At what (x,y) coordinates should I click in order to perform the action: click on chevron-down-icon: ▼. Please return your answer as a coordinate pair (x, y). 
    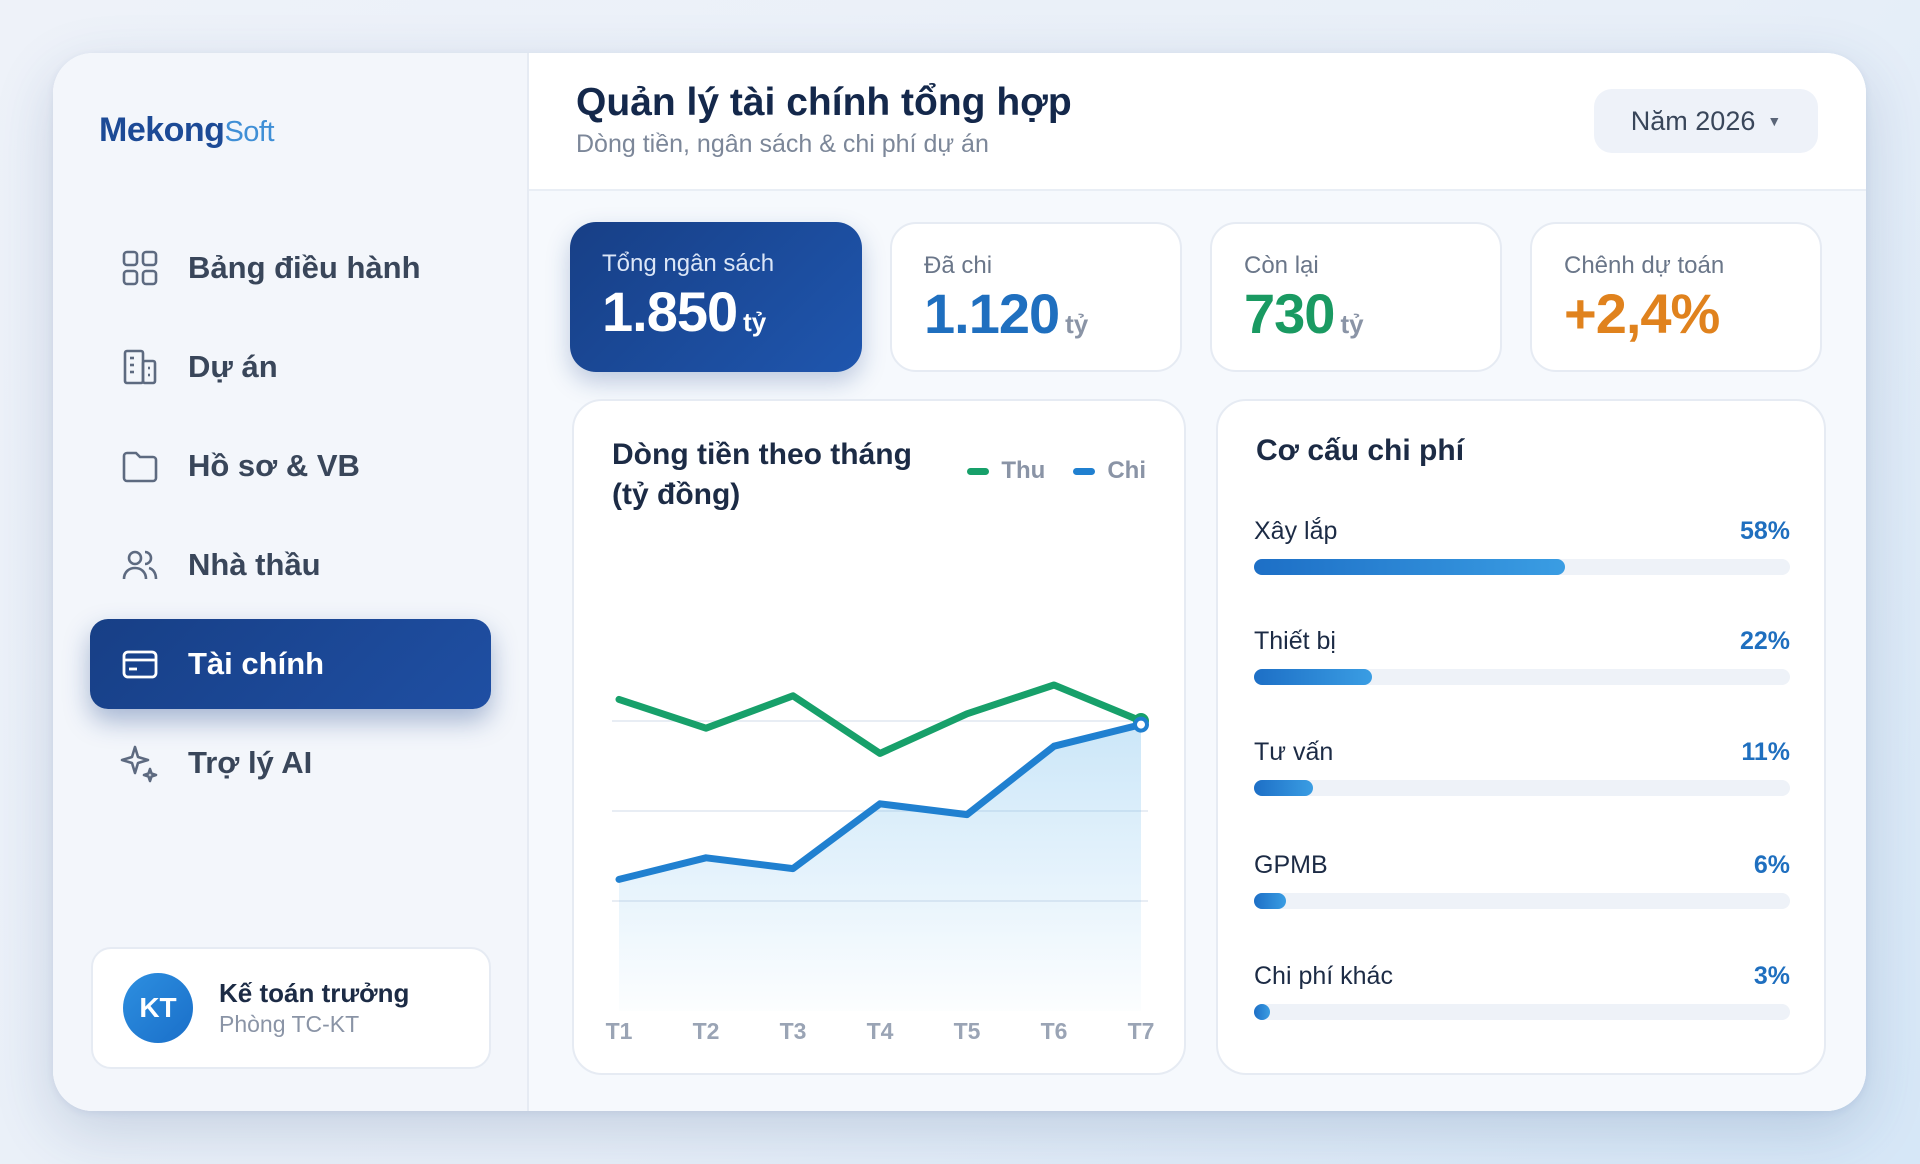
    Looking at the image, I should click on (1774, 121).